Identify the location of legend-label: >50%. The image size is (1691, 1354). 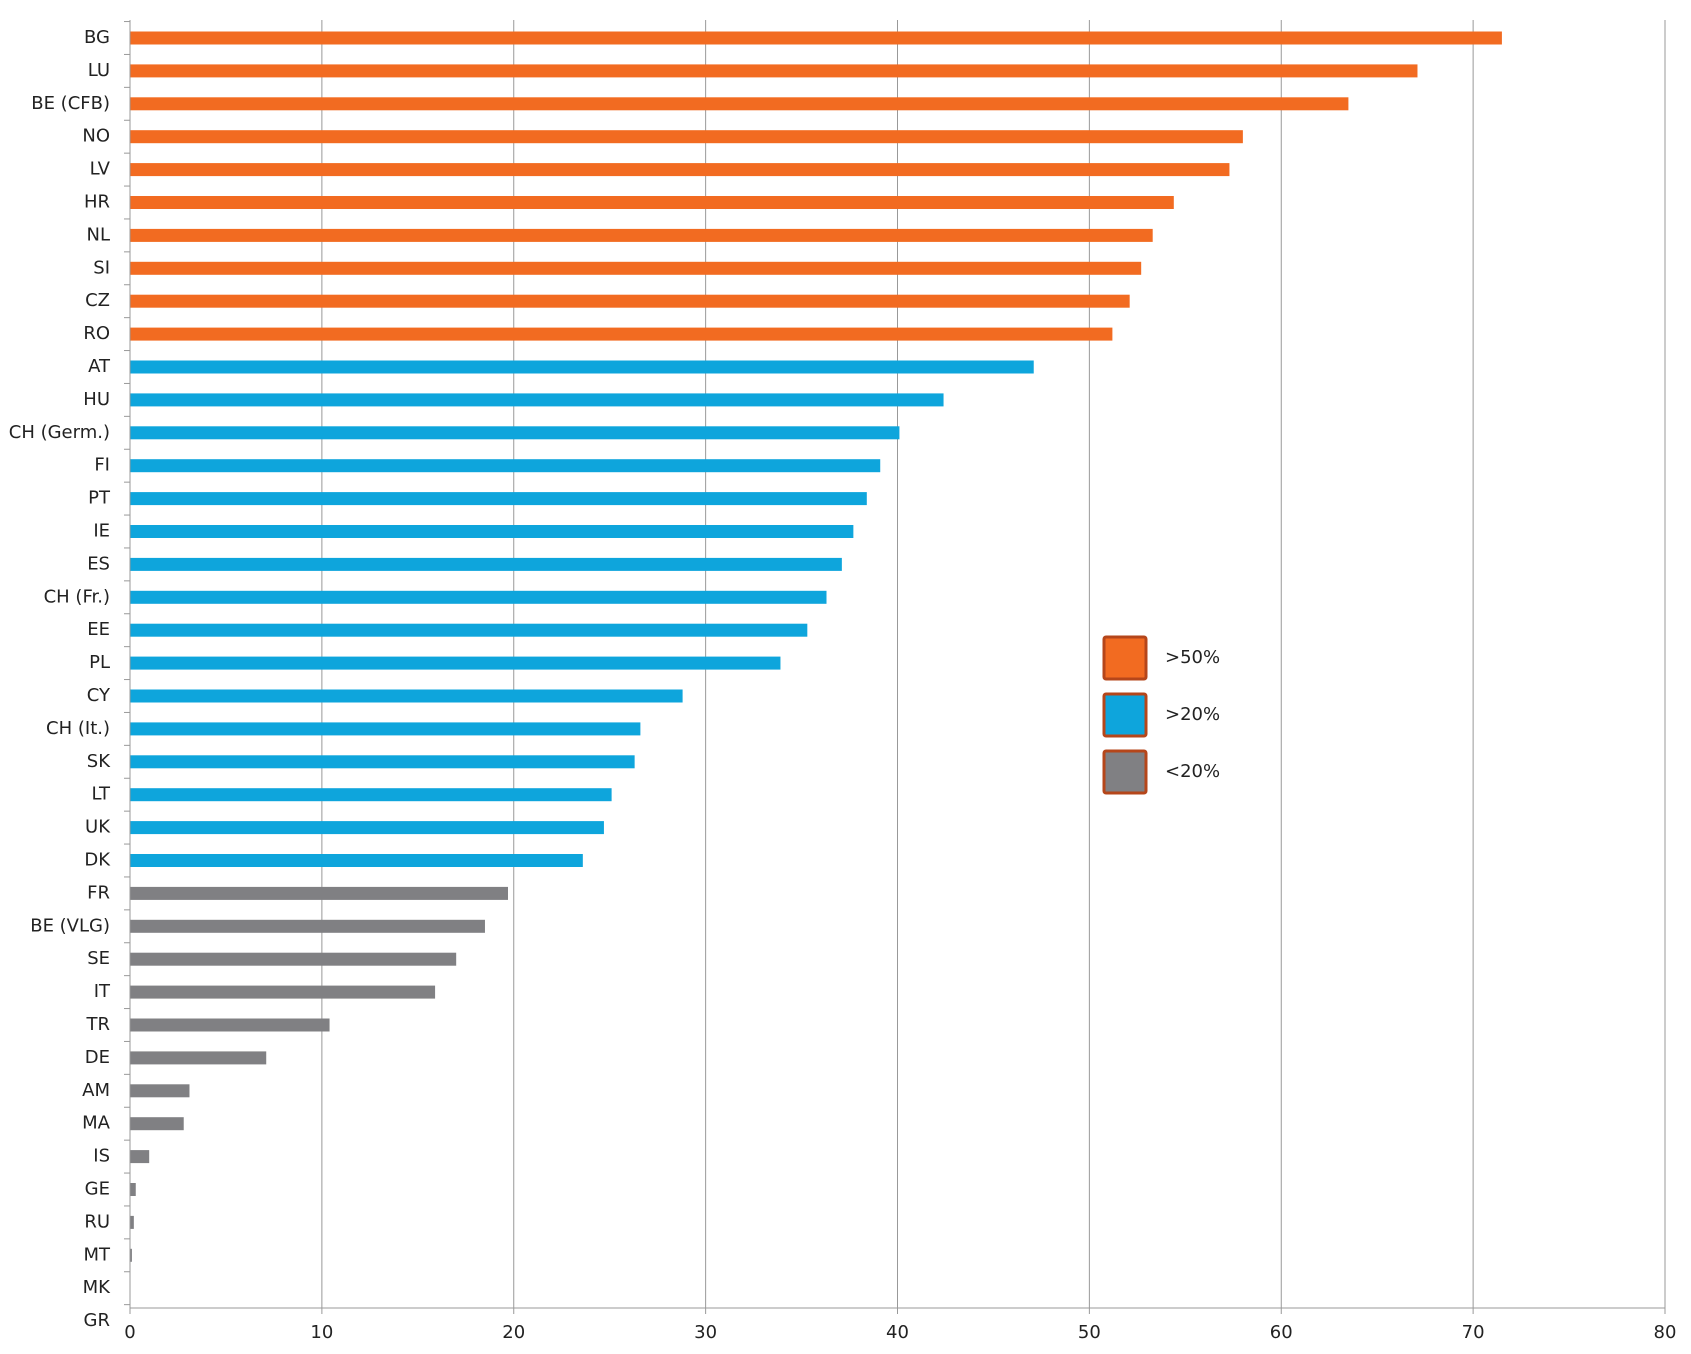
(1192, 657).